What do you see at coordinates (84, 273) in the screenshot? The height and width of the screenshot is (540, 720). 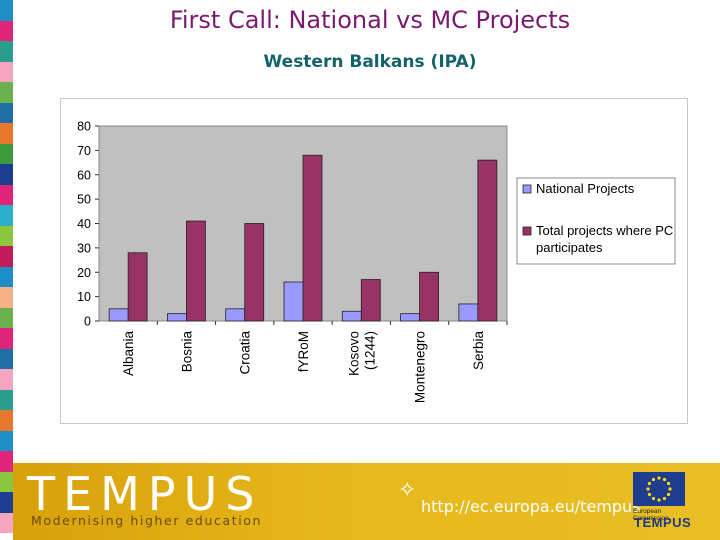 I see `y-tick-label: 20` at bounding box center [84, 273].